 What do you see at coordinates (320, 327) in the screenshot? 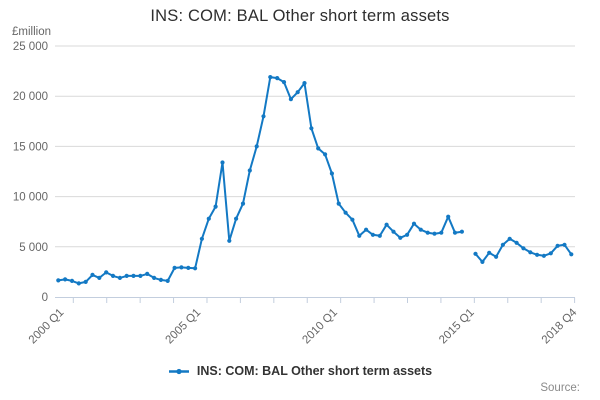
I see `x-axis-tick-label: 2010 Q1` at bounding box center [320, 327].